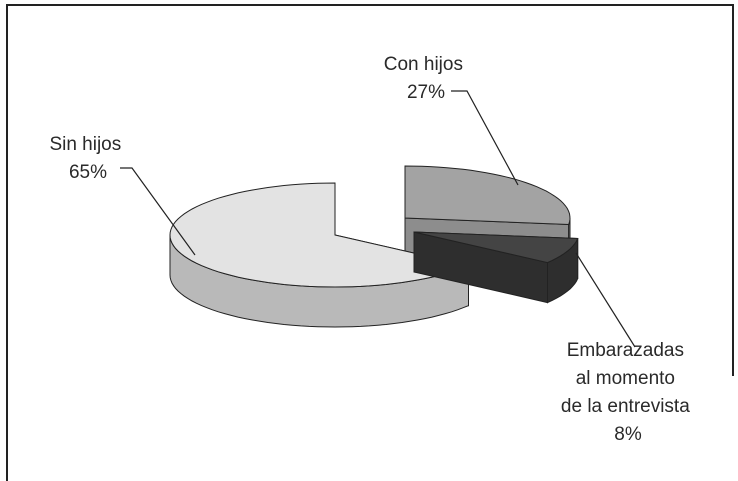 The width and height of the screenshot is (738, 481). Describe the element at coordinates (496, 247) in the screenshot. I see `slice-embarazadas-top` at that location.